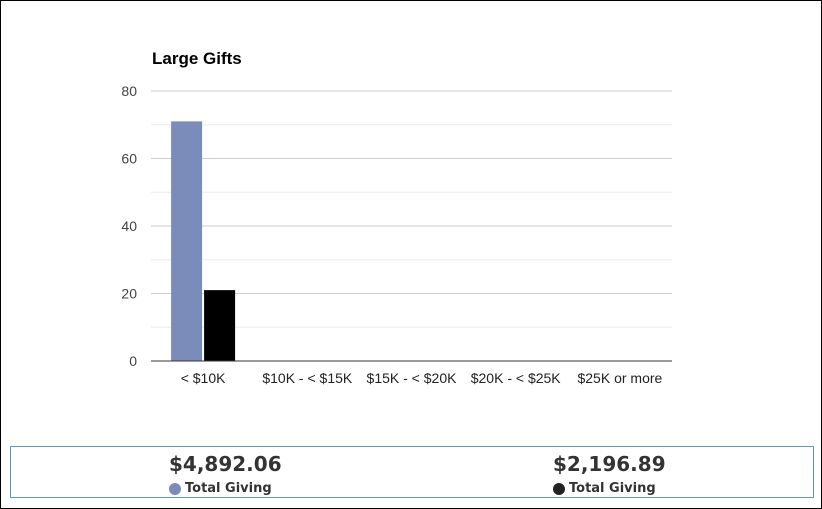 The width and height of the screenshot is (822, 509). I want to click on summary-amount: $4,892.06, so click(225, 464).